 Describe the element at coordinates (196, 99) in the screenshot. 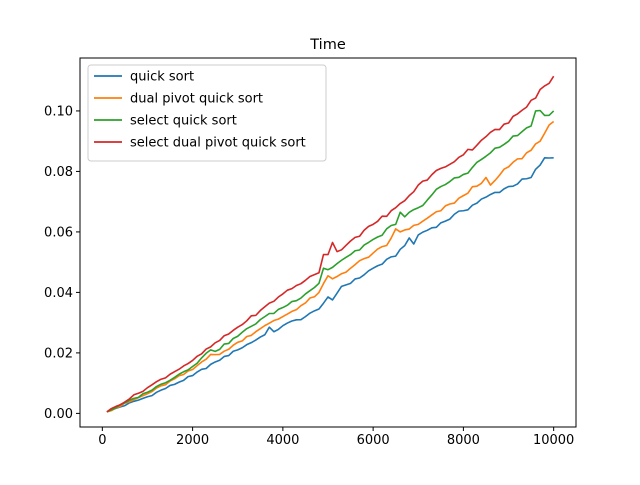

I see `legend-label-2: dual pivot quick sort` at that location.